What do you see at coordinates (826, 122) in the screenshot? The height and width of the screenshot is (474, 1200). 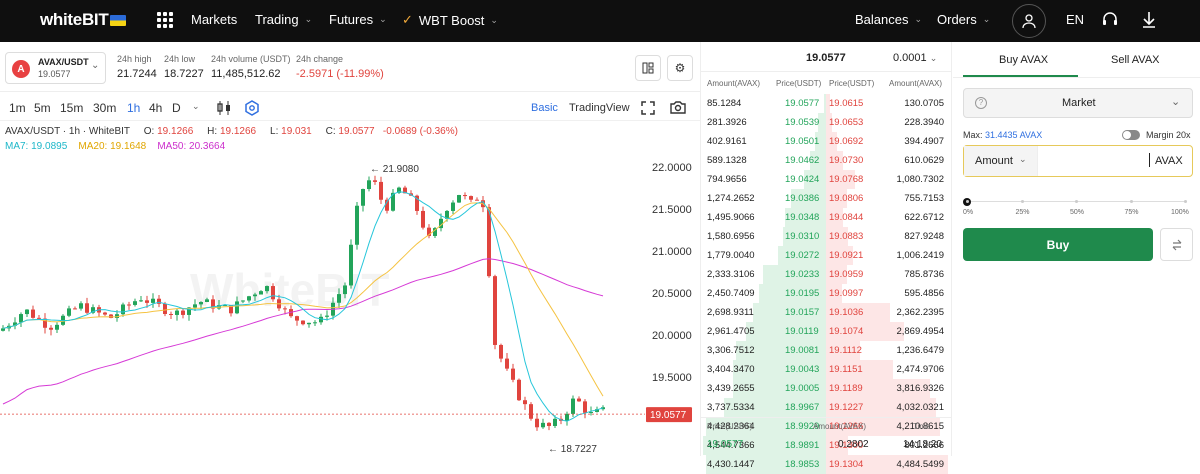 I see `orderbook-row: 281.3926 19.0539 19.0653 228.3940` at bounding box center [826, 122].